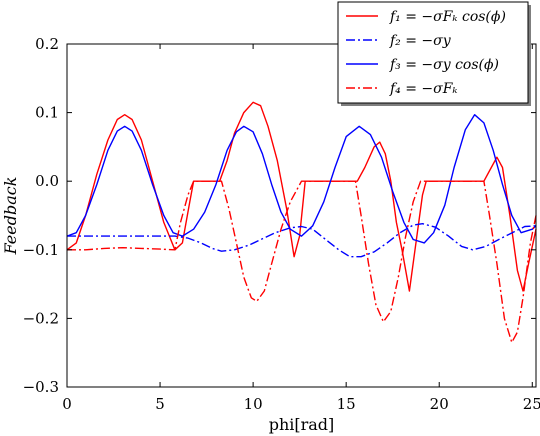 The height and width of the screenshot is (436, 540). Describe the element at coordinates (47, 44) in the screenshot. I see `y-tick-label: 0.2` at that location.